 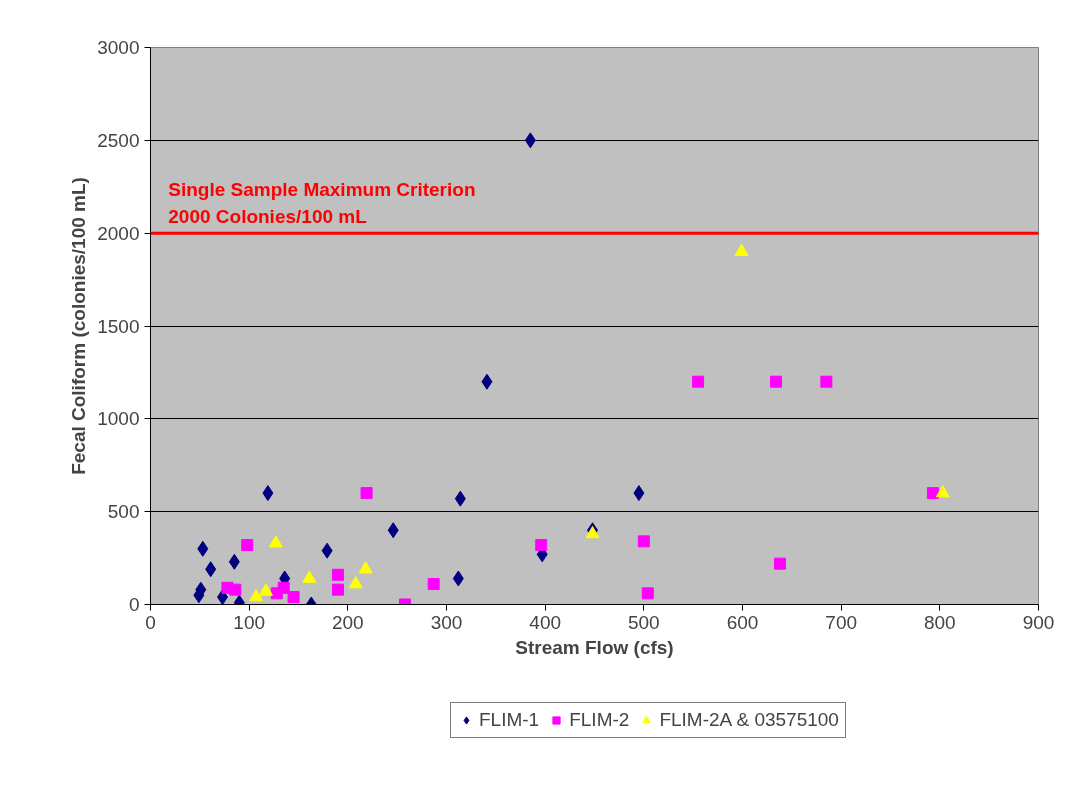 I want to click on y-tick-label: 3000, so click(x=118, y=47).